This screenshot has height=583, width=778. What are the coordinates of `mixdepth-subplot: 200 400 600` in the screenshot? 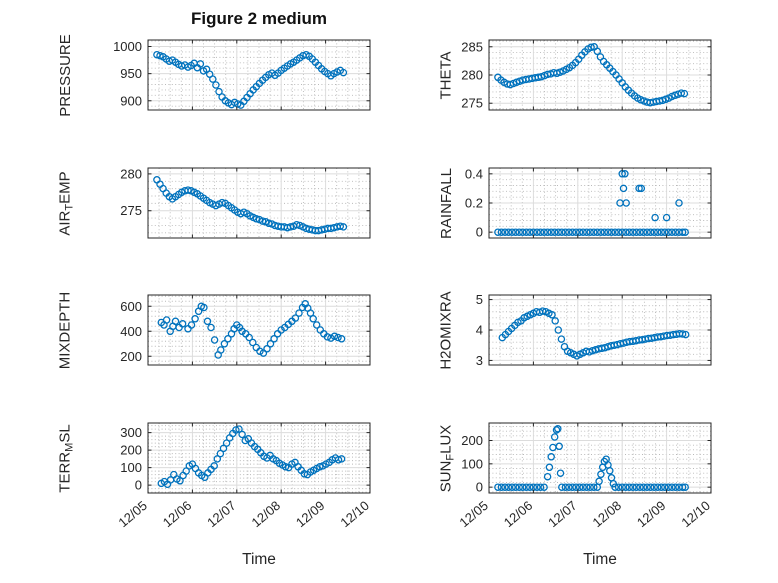 It's located at (245, 330).